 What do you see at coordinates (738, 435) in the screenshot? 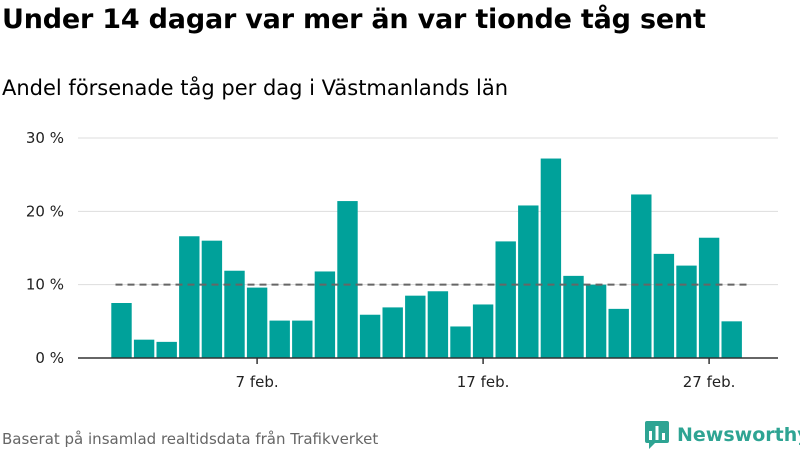
I see `brand-name: Newsworthy` at bounding box center [738, 435].